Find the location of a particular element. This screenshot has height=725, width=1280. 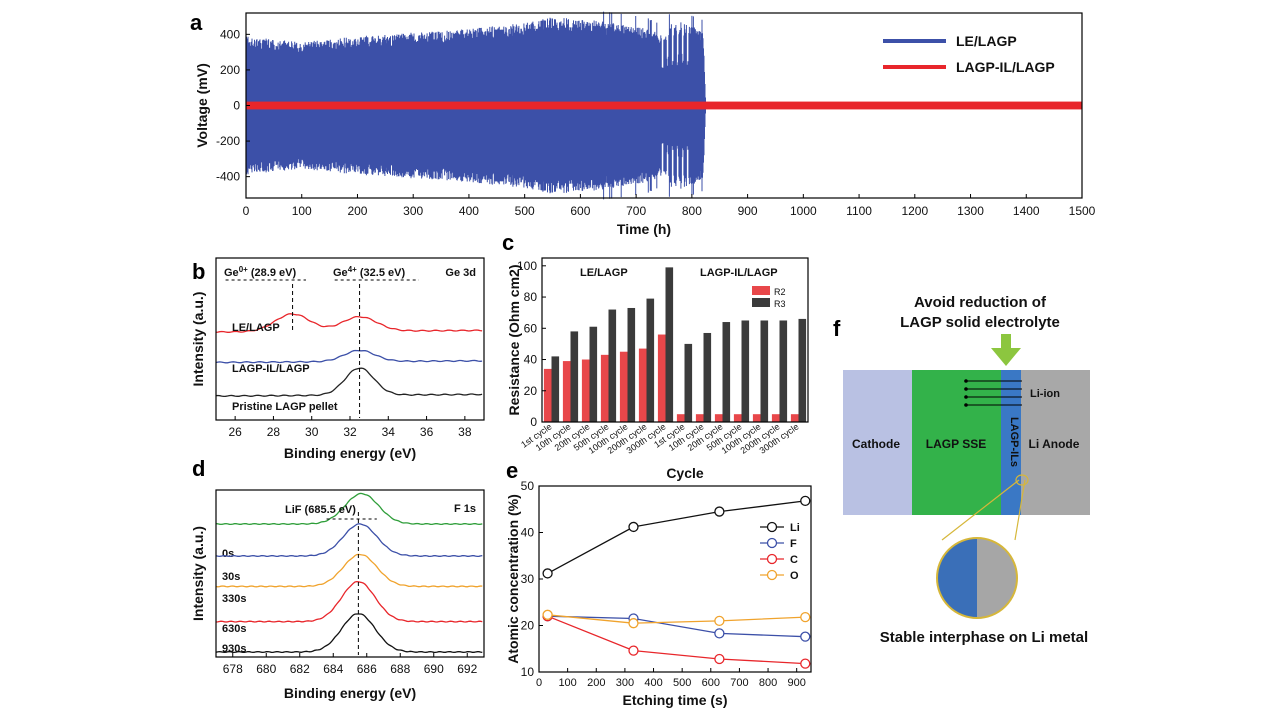

y-tick-label-e: 50 is located at coordinates (528, 486).